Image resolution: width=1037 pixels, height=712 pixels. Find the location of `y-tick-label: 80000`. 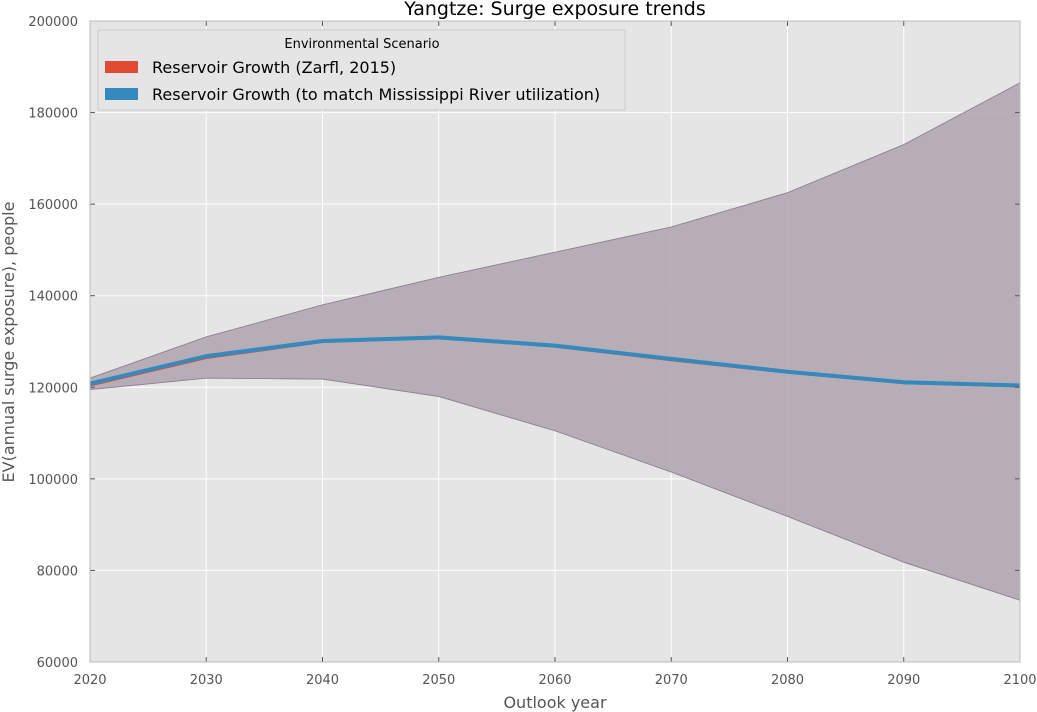

y-tick-label: 80000 is located at coordinates (57, 571).